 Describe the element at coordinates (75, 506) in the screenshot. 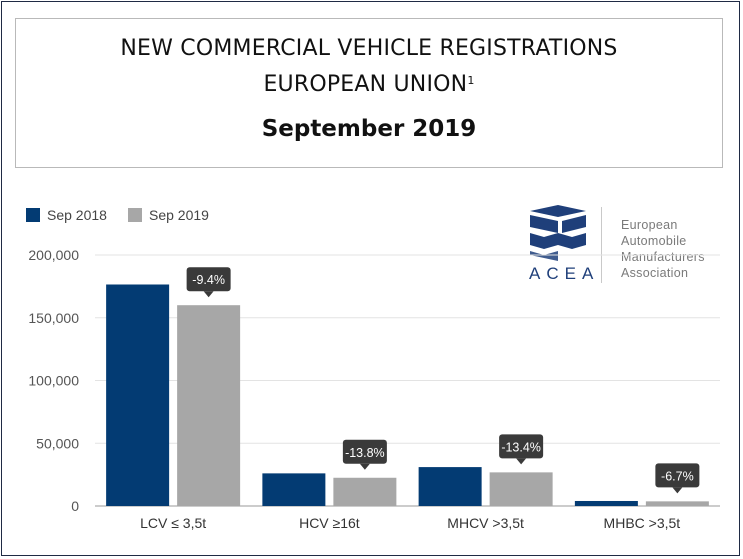

I see `y-tick-label: 0` at that location.